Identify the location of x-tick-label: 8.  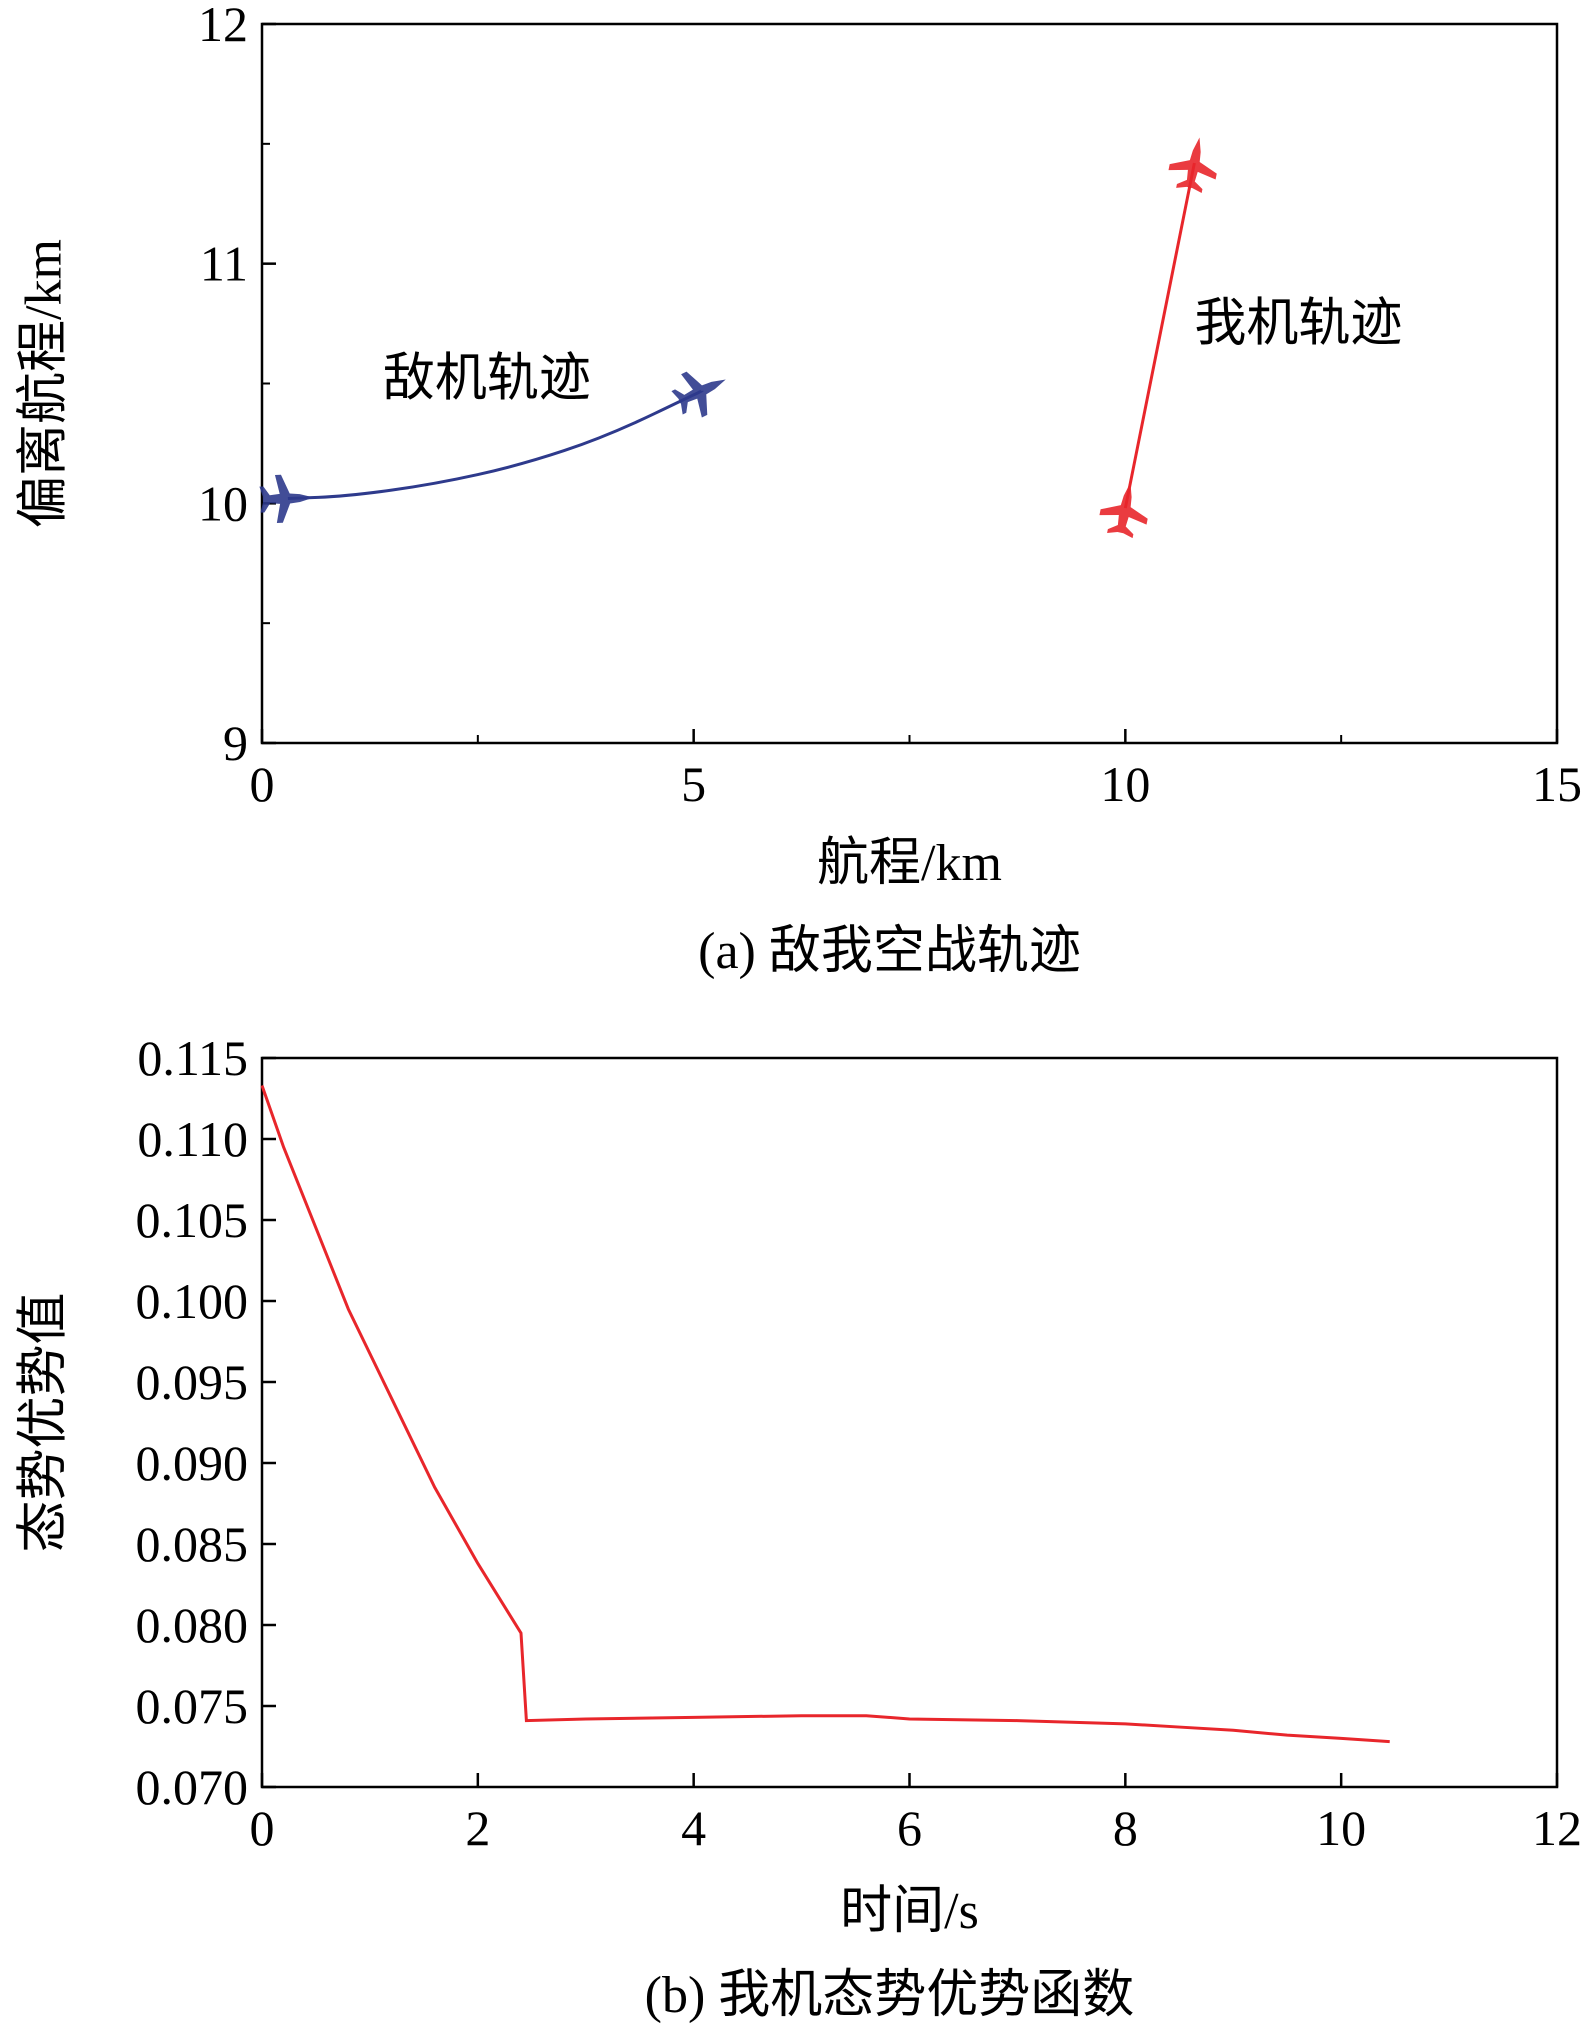
(1125, 1828).